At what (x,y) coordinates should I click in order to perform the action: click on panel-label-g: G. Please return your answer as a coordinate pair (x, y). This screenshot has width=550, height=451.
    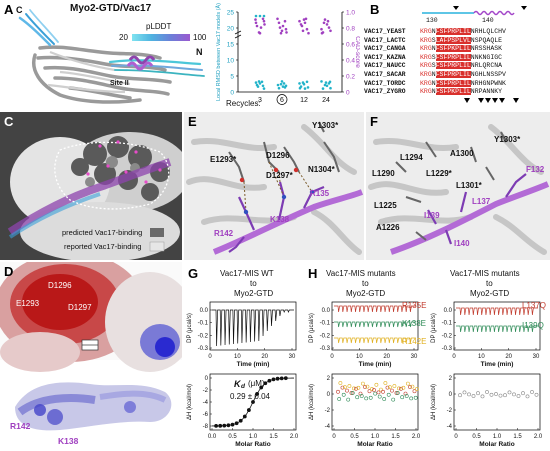
    Looking at the image, I should click on (193, 273).